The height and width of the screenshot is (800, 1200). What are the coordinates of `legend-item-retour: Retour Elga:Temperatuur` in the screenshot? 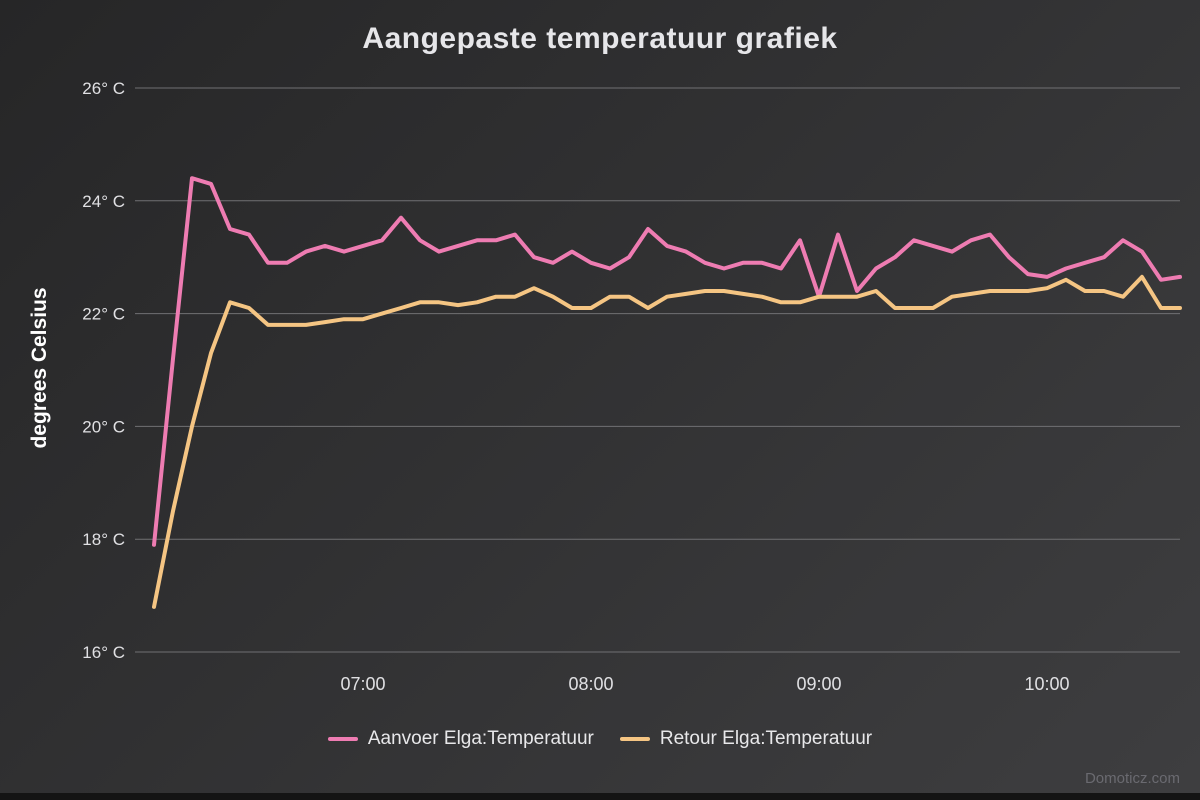 It's located at (746, 739).